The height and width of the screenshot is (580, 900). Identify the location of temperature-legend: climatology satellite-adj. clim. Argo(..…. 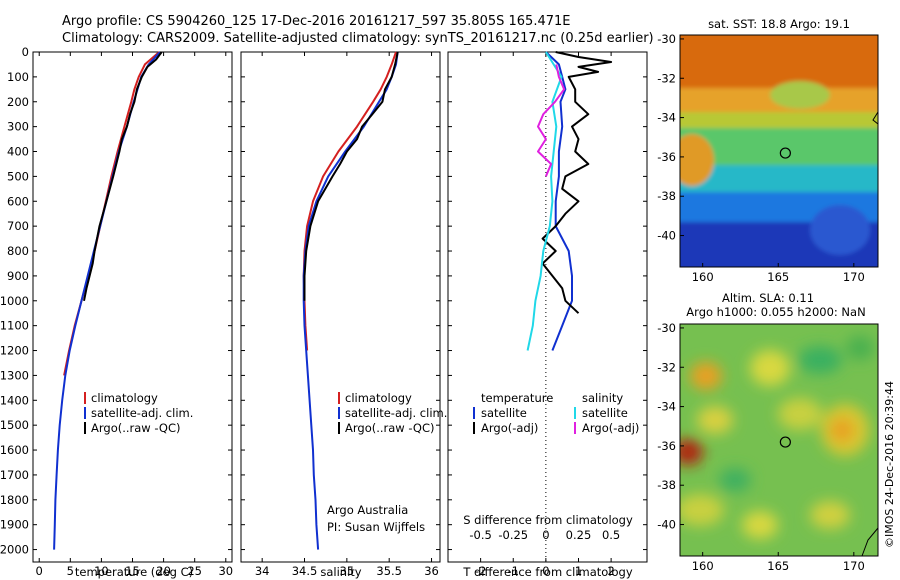
(138, 413).